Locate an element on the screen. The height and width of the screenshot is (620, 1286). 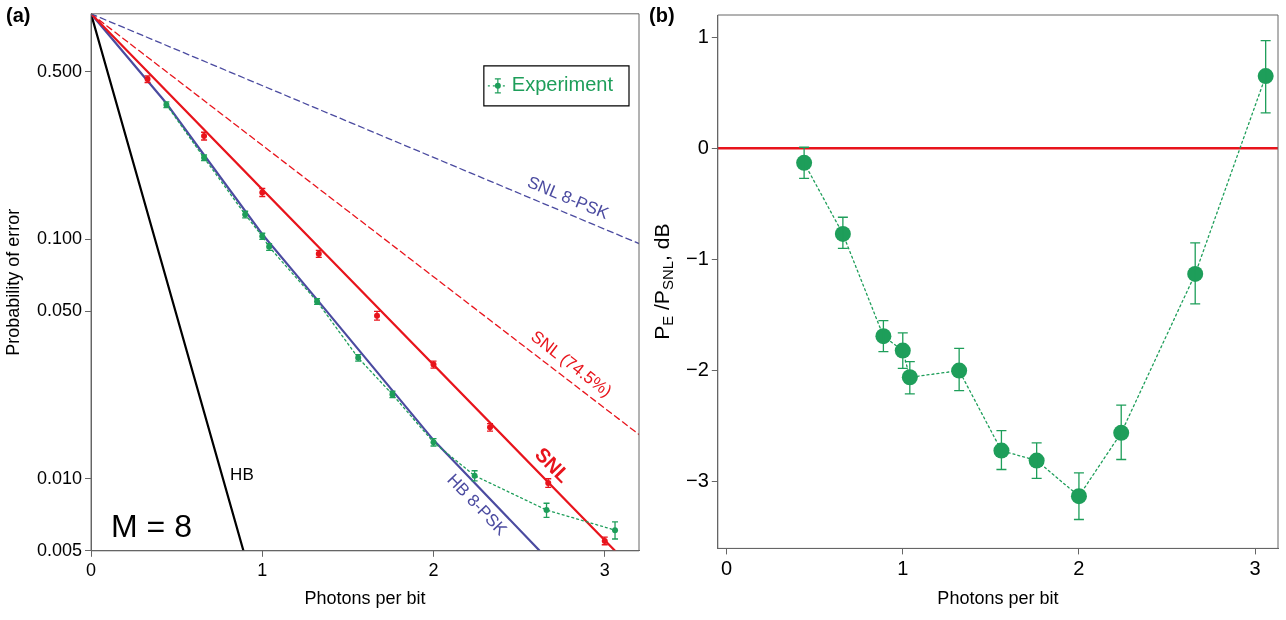
chart-title: (a) is located at coordinates (18, 14).